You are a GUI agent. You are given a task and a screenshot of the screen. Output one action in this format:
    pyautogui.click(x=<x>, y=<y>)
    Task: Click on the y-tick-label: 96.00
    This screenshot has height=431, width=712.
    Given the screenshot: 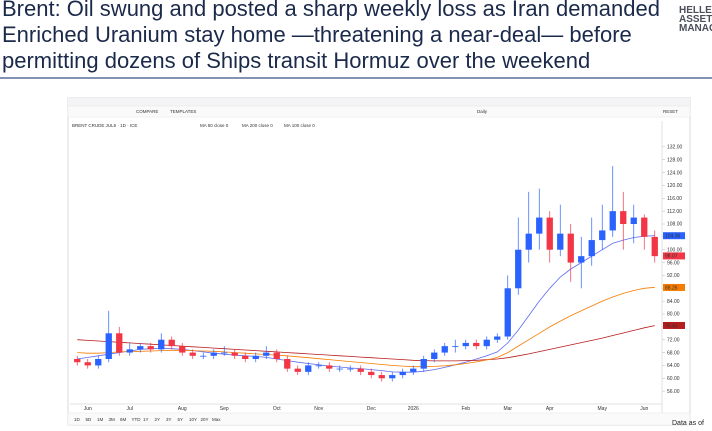 What is the action you would take?
    pyautogui.click(x=673, y=263)
    